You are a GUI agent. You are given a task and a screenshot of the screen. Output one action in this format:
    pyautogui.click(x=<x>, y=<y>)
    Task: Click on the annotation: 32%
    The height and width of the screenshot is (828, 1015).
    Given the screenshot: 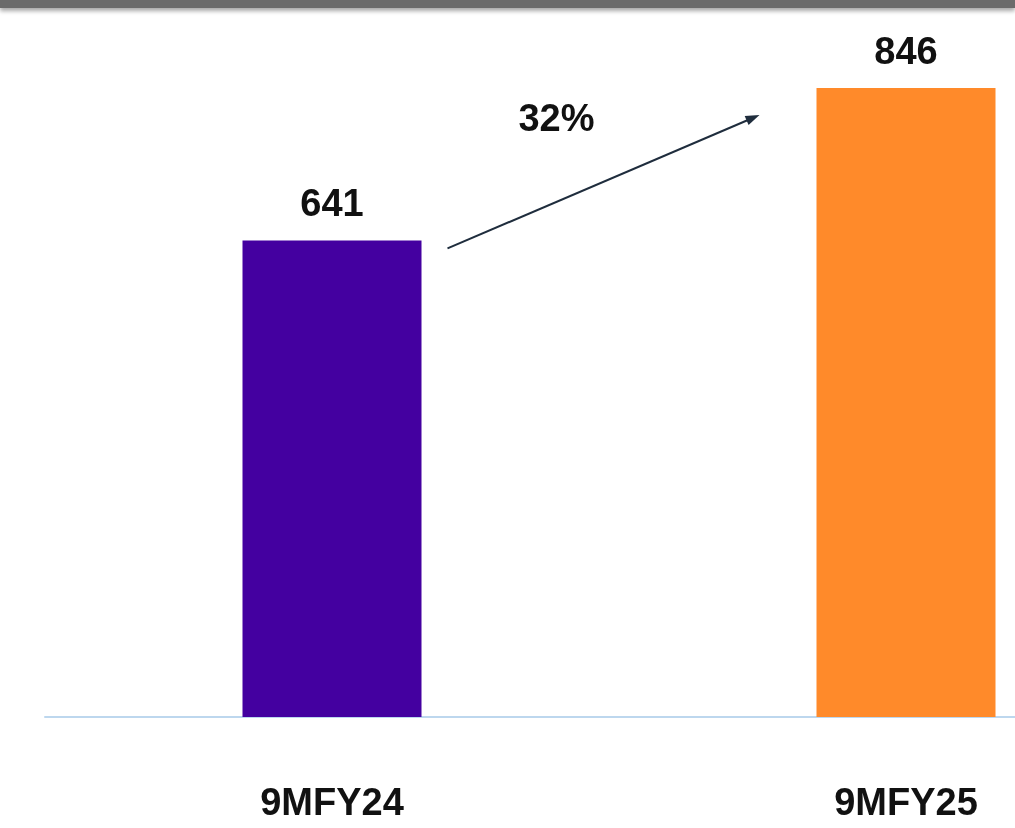 What is the action you would take?
    pyautogui.click(x=556, y=117)
    